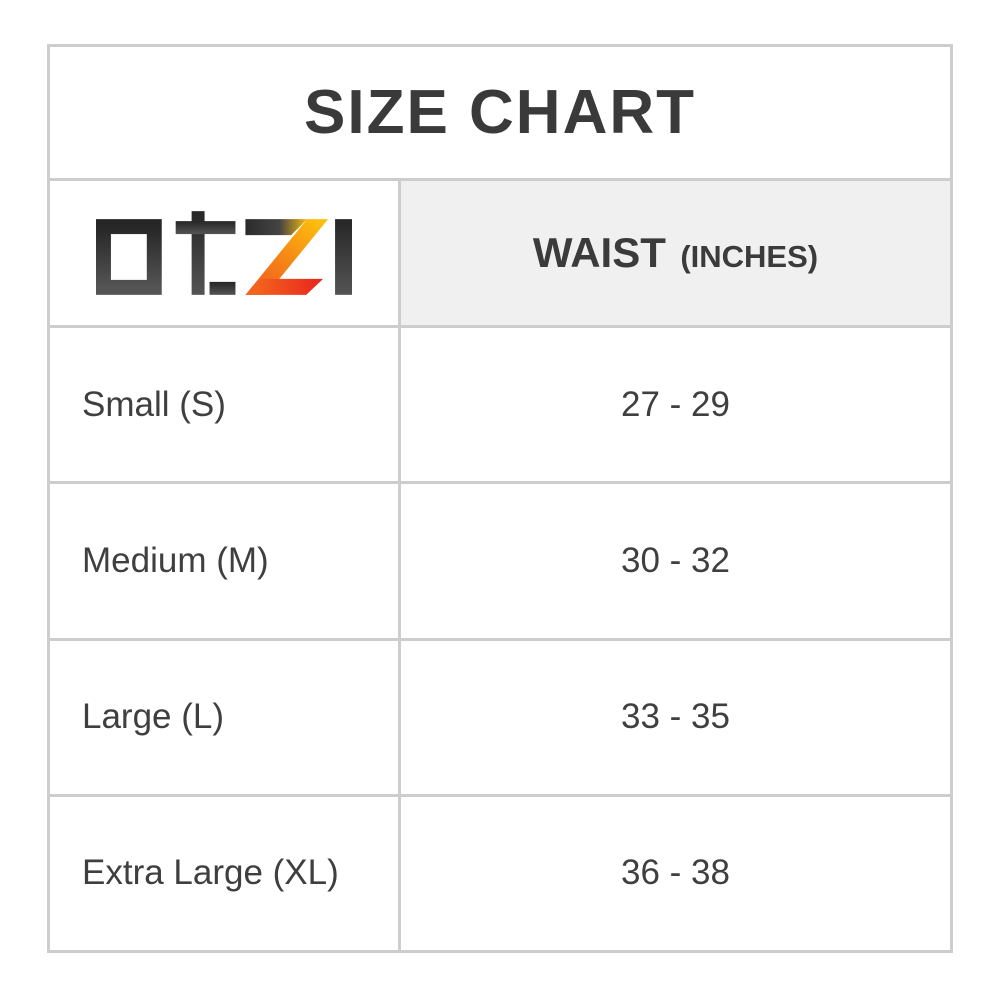 This screenshot has height=1000, width=1000. Describe the element at coordinates (500, 873) in the screenshot. I see `table-row-extra-large: Extra Large (XL) 36 - 38` at that location.